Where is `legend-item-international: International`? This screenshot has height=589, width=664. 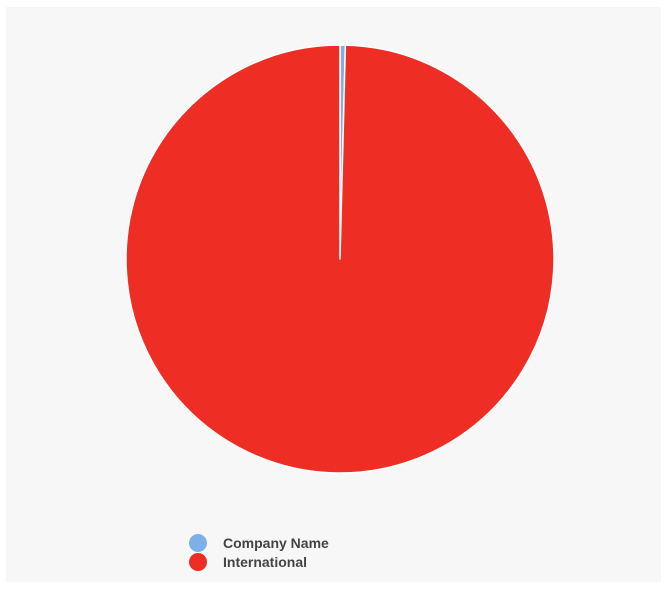 legend-item-international: International is located at coordinates (259, 561).